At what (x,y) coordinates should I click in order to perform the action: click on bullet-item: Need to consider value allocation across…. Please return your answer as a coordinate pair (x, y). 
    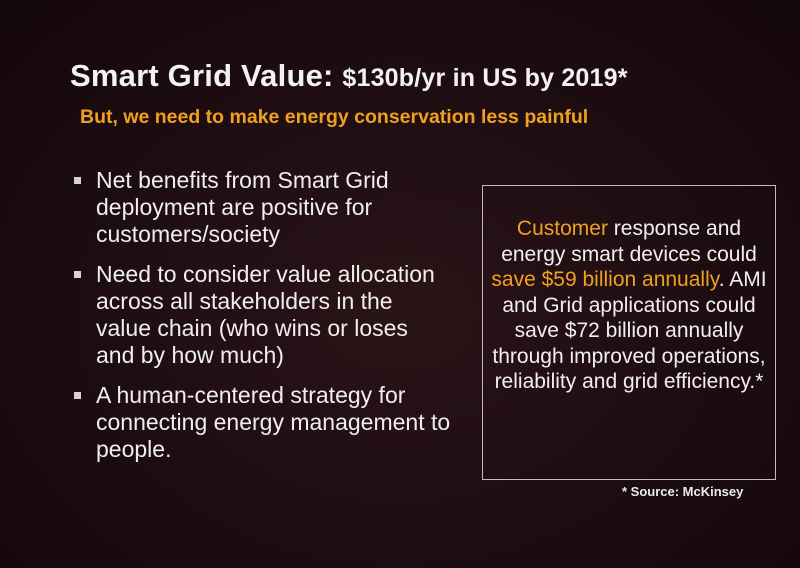
    Looking at the image, I should click on (262, 315).